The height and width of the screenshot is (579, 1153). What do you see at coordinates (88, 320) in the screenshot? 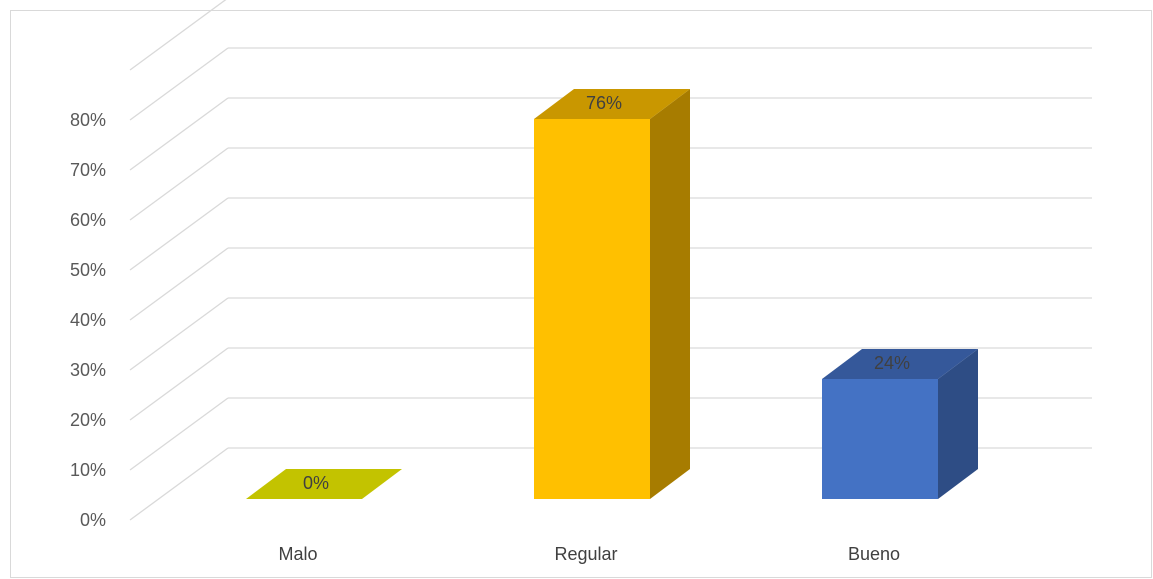
I see `y-tick-label: 40%` at bounding box center [88, 320].